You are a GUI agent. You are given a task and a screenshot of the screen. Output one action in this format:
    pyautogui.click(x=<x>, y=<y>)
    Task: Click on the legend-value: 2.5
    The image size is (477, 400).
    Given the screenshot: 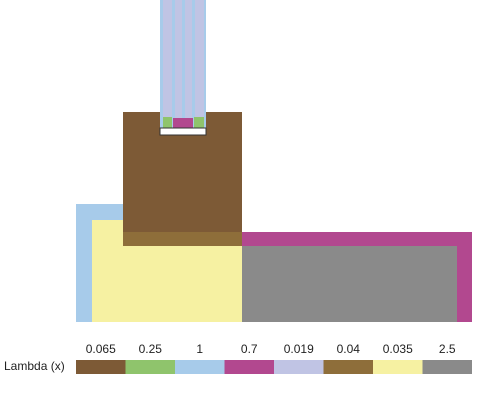 What is the action you would take?
    pyautogui.click(x=447, y=349)
    